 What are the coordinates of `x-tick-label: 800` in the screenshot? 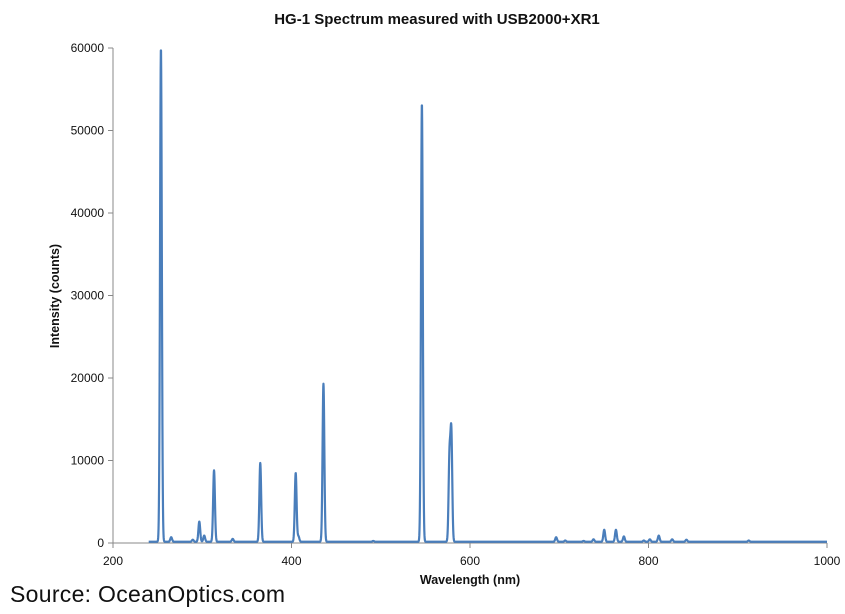 It's located at (648, 561).